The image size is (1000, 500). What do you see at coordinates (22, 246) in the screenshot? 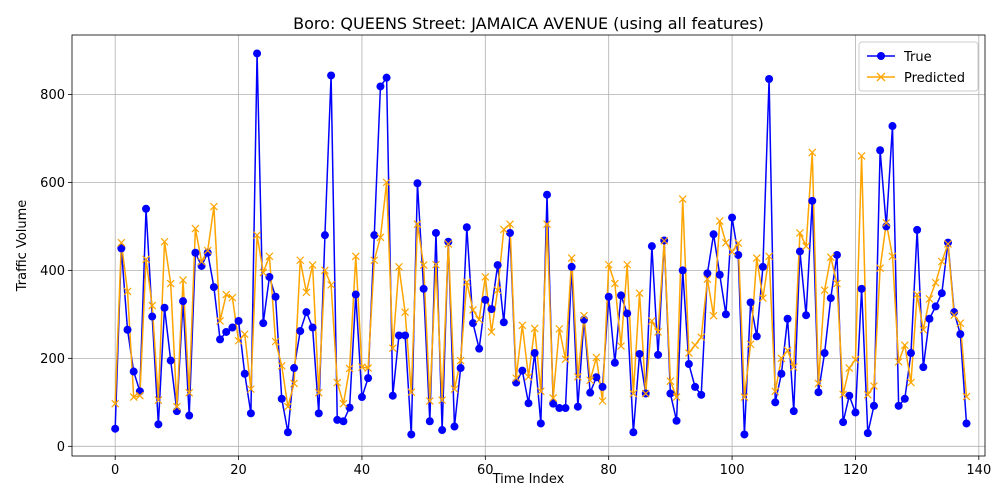
I see `y-axis-title: Traffic Volume` at bounding box center [22, 246].